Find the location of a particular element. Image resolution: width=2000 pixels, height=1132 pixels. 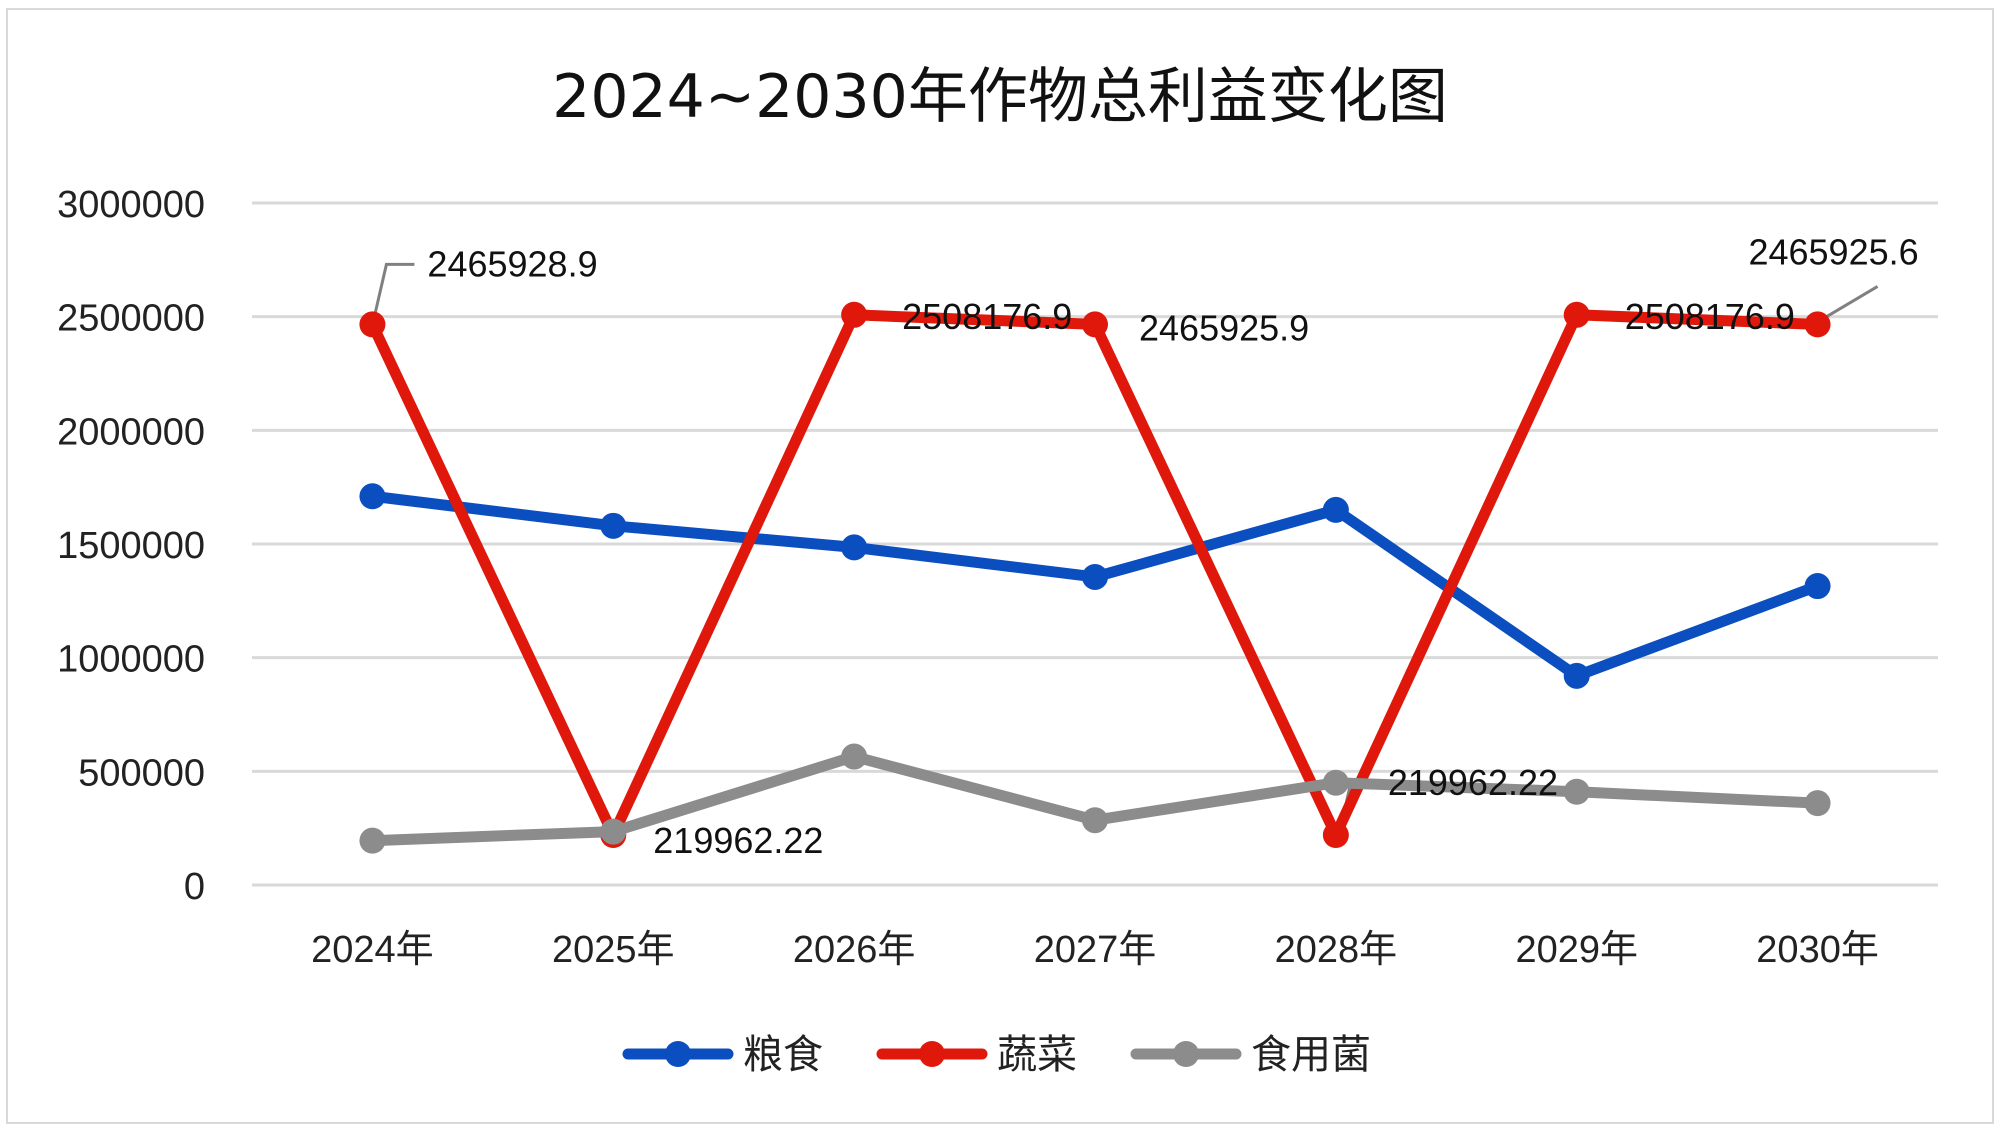

data-label: 2465925.6 is located at coordinates (1833, 251).